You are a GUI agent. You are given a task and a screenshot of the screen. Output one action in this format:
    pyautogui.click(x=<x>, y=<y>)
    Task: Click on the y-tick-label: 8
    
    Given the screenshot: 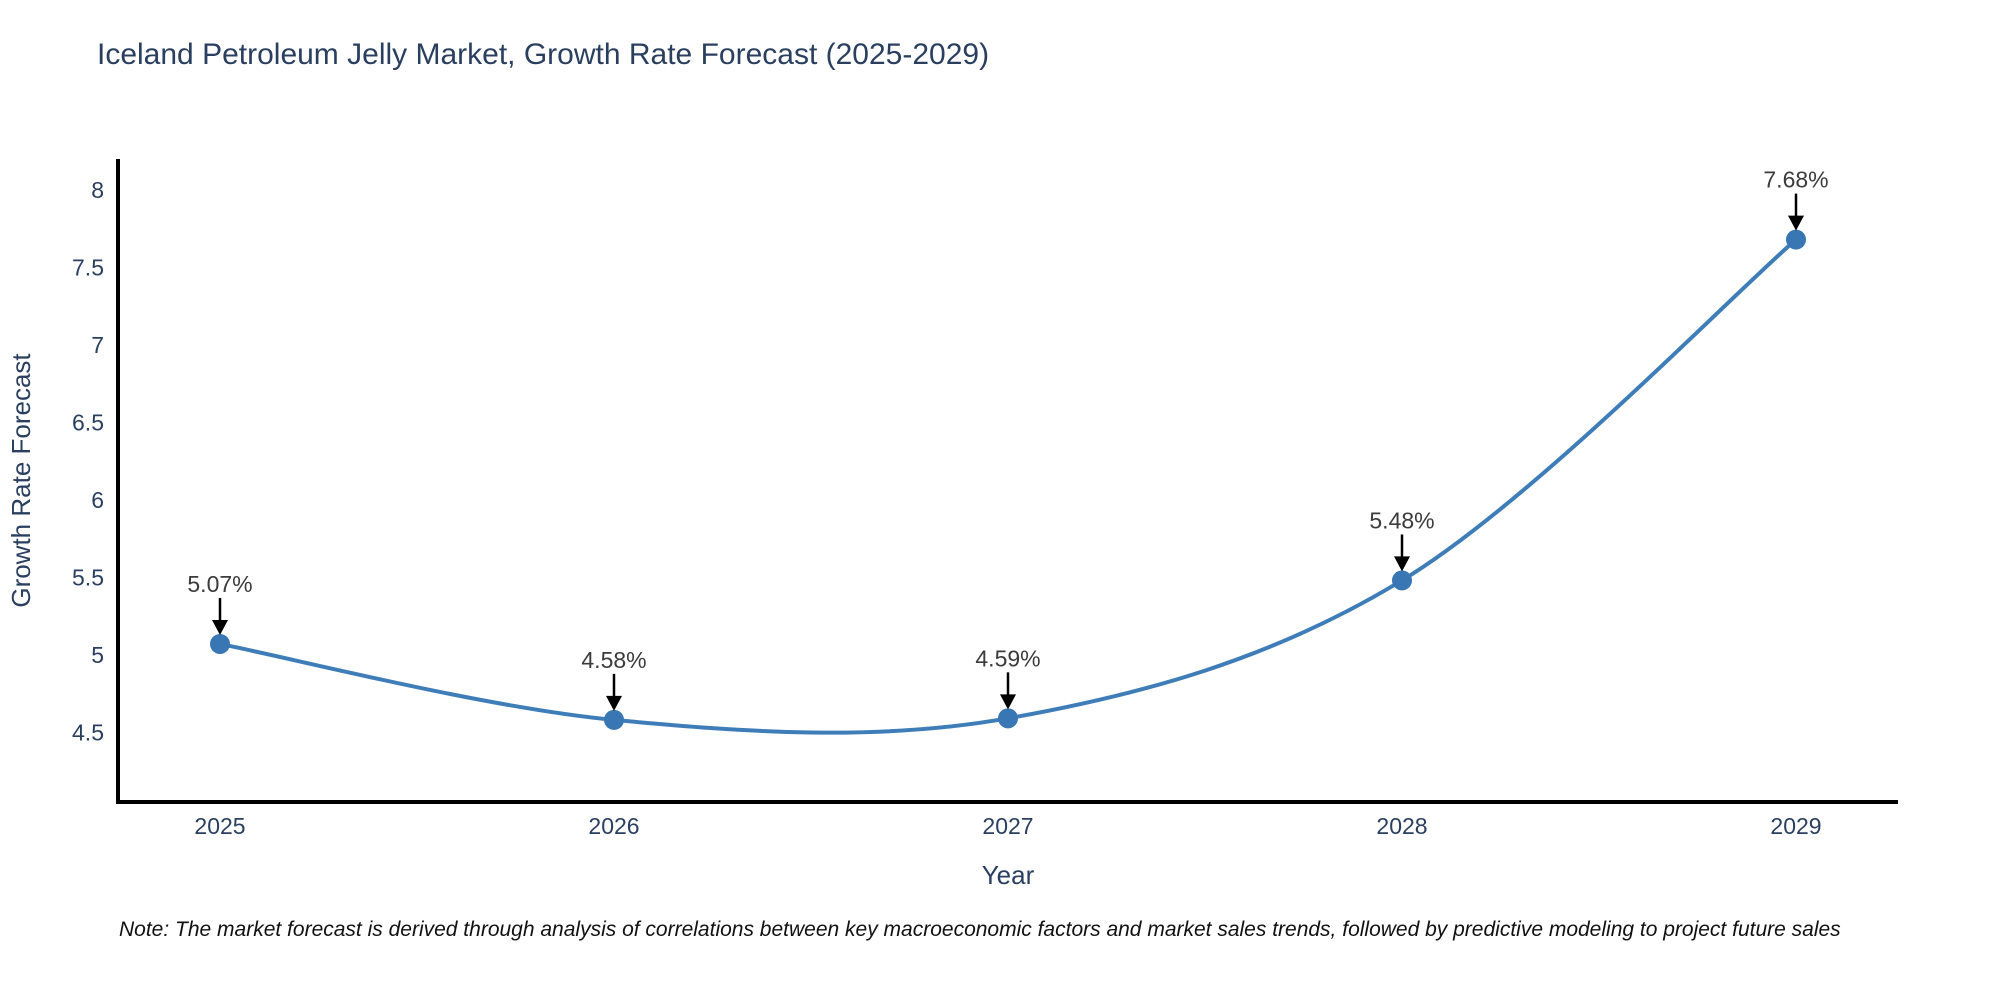 What is the action you would take?
    pyautogui.click(x=97, y=190)
    